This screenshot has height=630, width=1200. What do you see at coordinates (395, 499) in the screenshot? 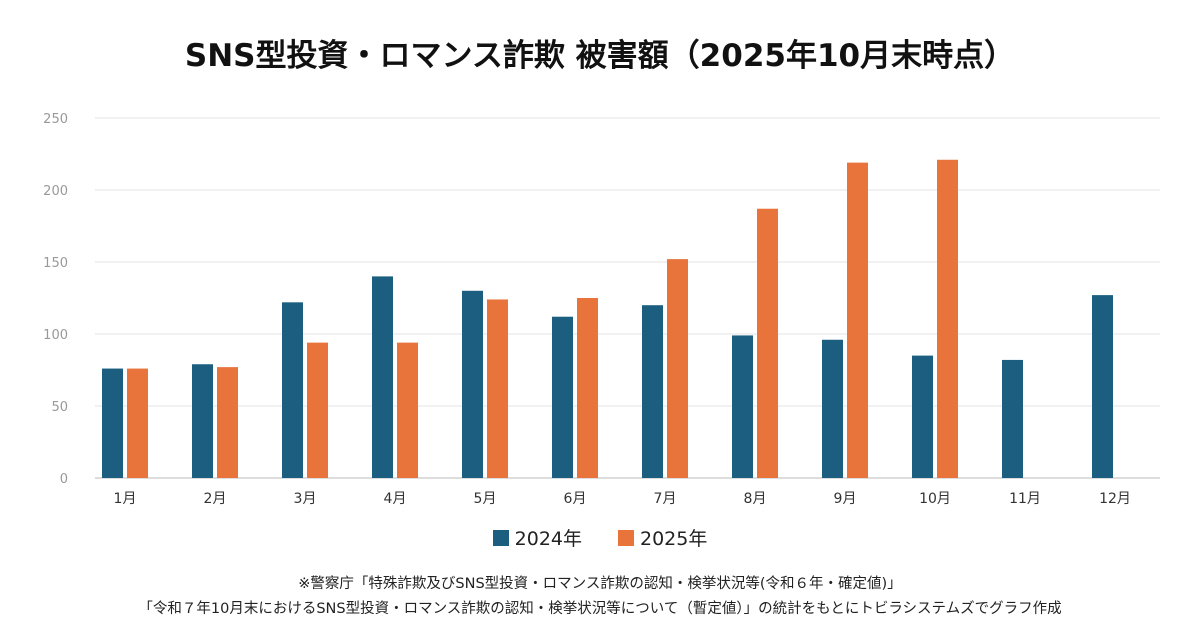
I see `x-tick-label: 4月` at bounding box center [395, 499].